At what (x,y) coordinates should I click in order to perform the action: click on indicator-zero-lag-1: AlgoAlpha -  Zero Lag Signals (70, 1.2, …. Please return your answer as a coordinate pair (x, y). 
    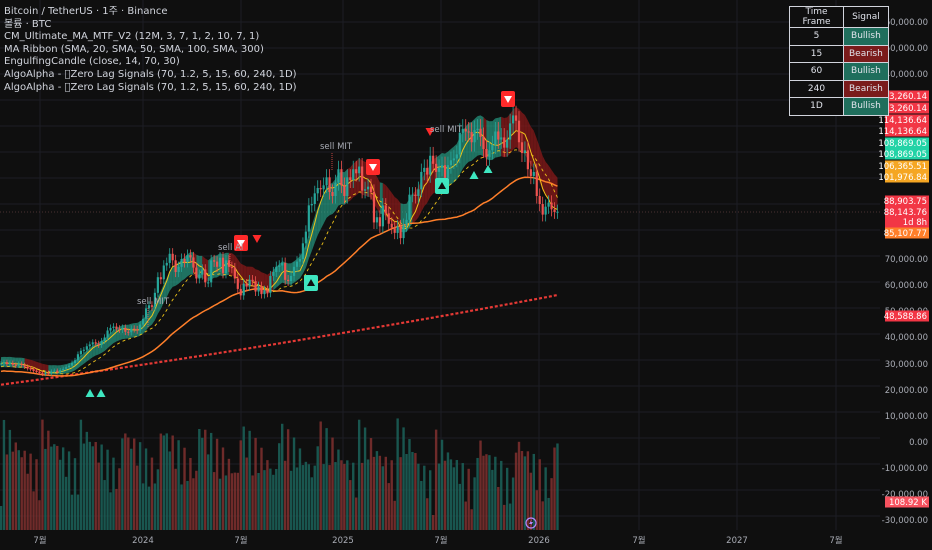
    Looking at the image, I should click on (150, 74).